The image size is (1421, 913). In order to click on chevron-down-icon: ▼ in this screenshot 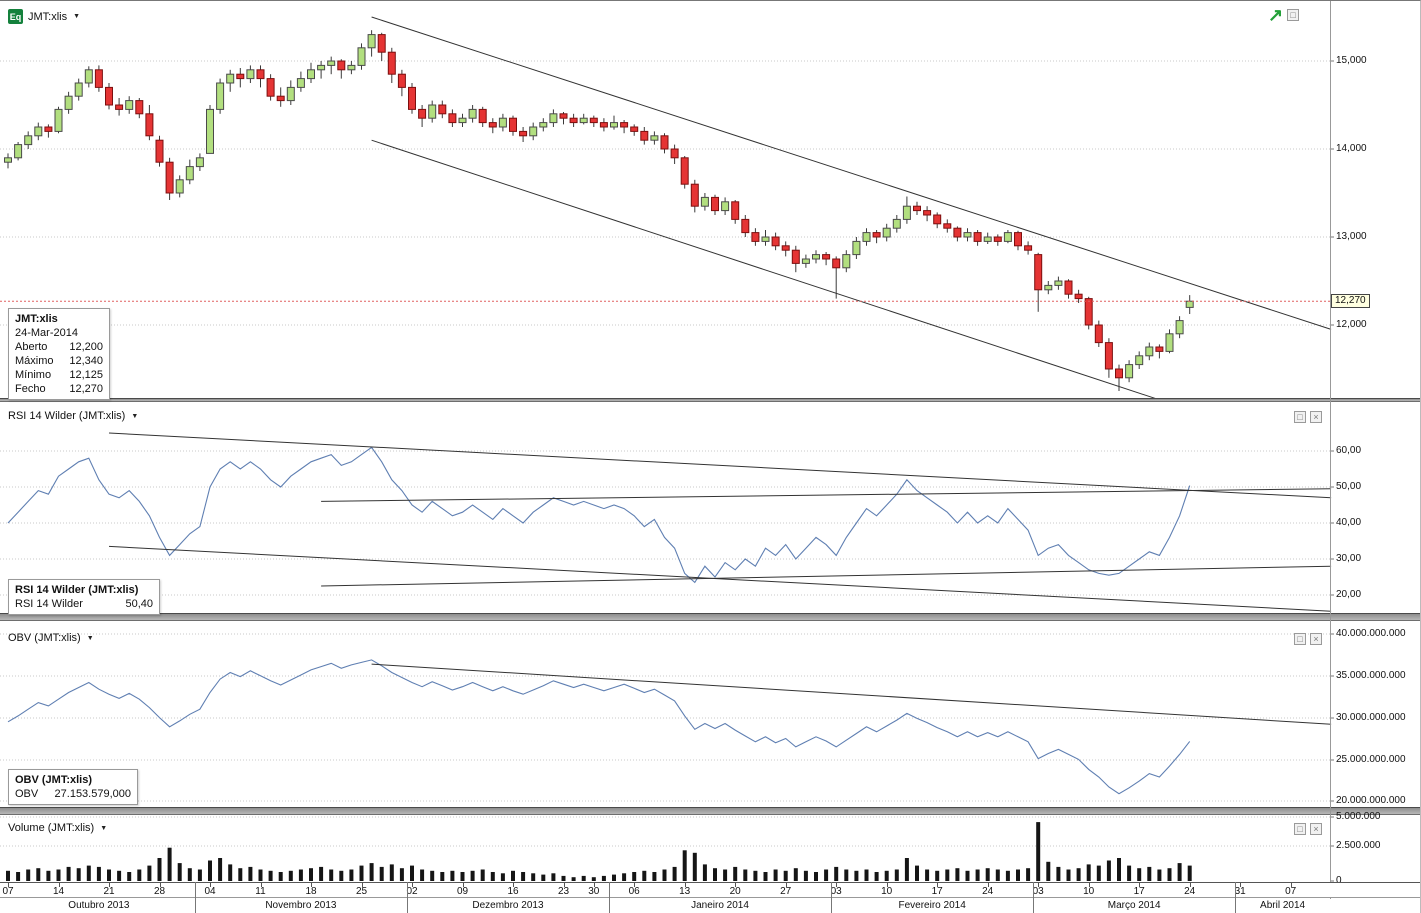, I will do `click(104, 828)`.